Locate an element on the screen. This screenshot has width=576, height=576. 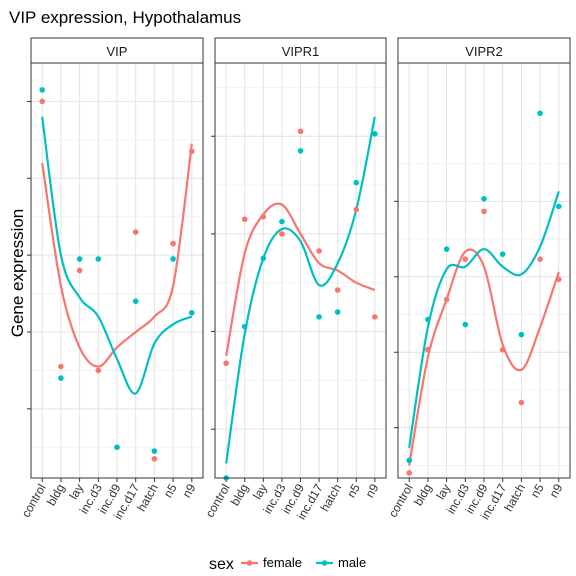
y-axis-label: Gene expression is located at coordinates (17, 273).